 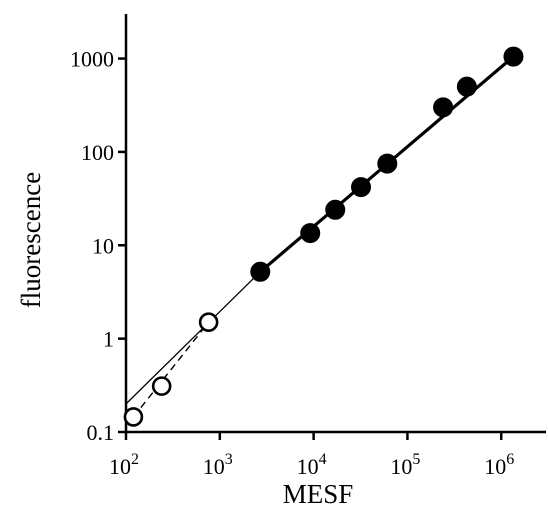 I want to click on y-tick-label: 10, so click(x=103, y=245).